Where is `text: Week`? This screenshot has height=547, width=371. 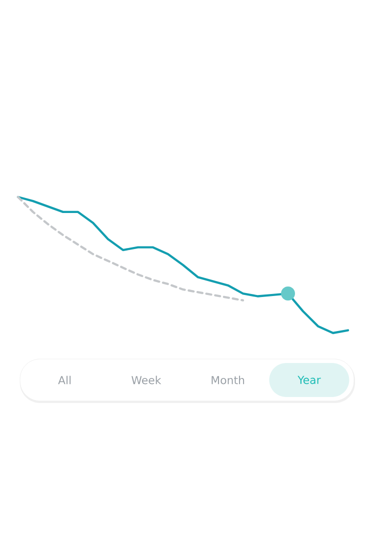 text: Week is located at coordinates (147, 380).